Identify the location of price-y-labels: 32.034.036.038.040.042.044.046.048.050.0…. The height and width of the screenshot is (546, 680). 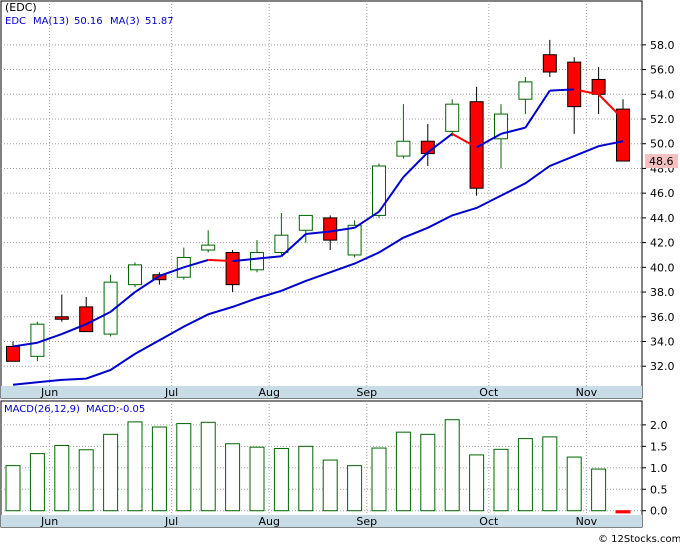
(658, 206).